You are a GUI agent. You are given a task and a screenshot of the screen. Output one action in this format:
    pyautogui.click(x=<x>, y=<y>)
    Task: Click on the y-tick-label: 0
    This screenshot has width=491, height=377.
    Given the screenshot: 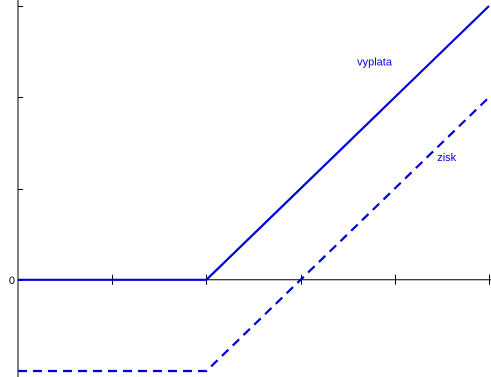 What is the action you would take?
    pyautogui.click(x=12, y=281)
    